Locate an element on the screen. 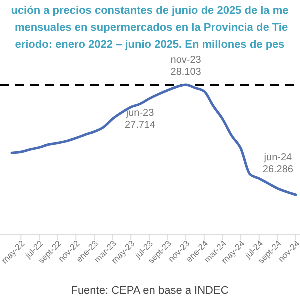 The width and height of the screenshot is (300, 300). chart-title: ución a precios constantes de junio de 2025 de la me mensuales en supermercados en la Provincia de Tie eriodo: enero 2022 – junio 2025. En millones de pes is located at coordinates (150, 28).